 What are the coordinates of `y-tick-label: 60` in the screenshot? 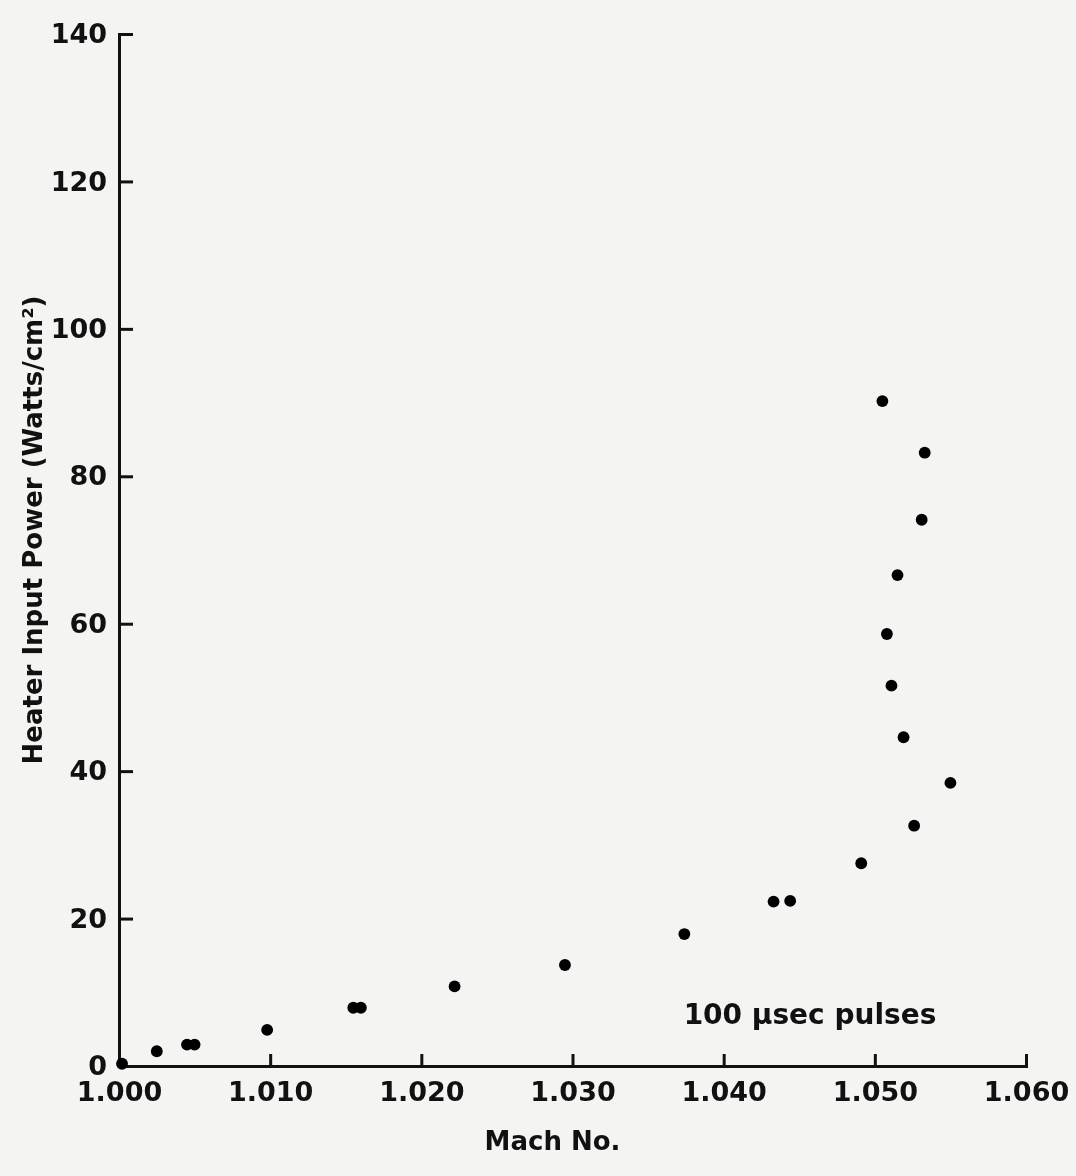 It's located at (88, 623).